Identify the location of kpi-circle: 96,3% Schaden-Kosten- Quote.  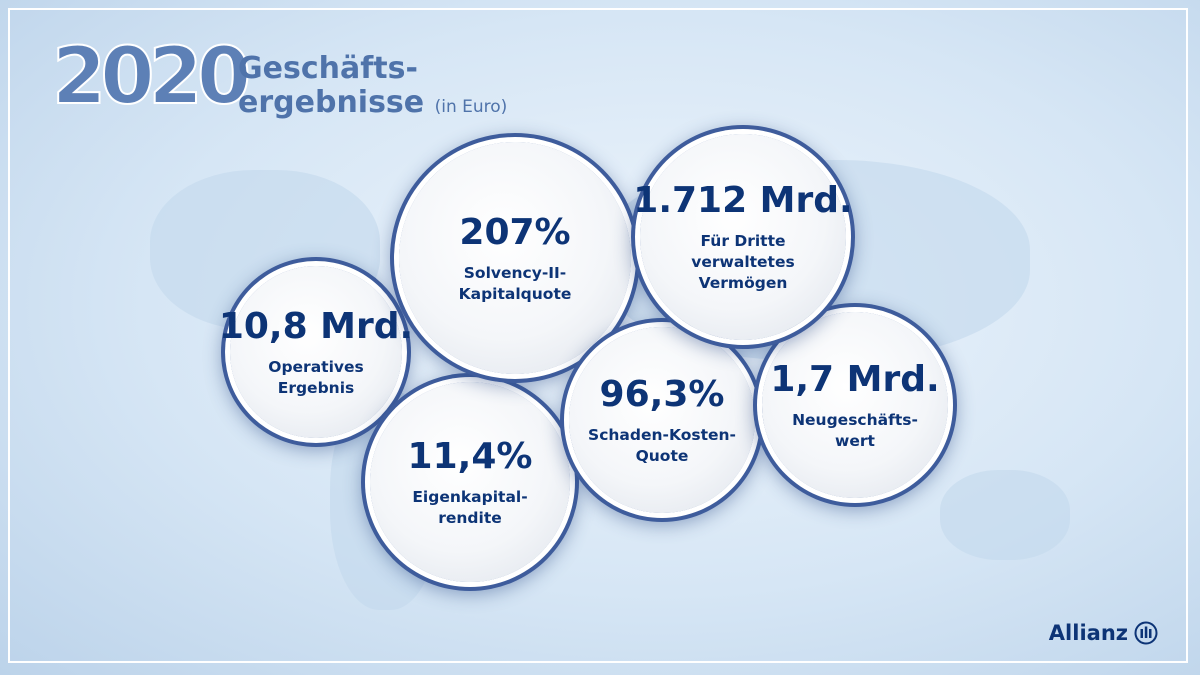
(662, 420).